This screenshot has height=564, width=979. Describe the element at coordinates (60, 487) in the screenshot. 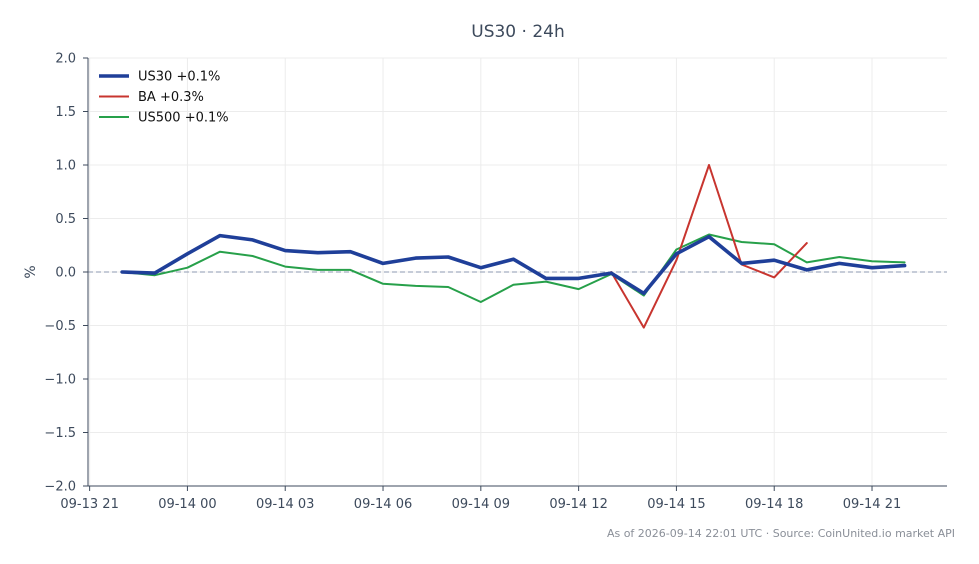

I see `y-tick-label-0: −2.0` at that location.